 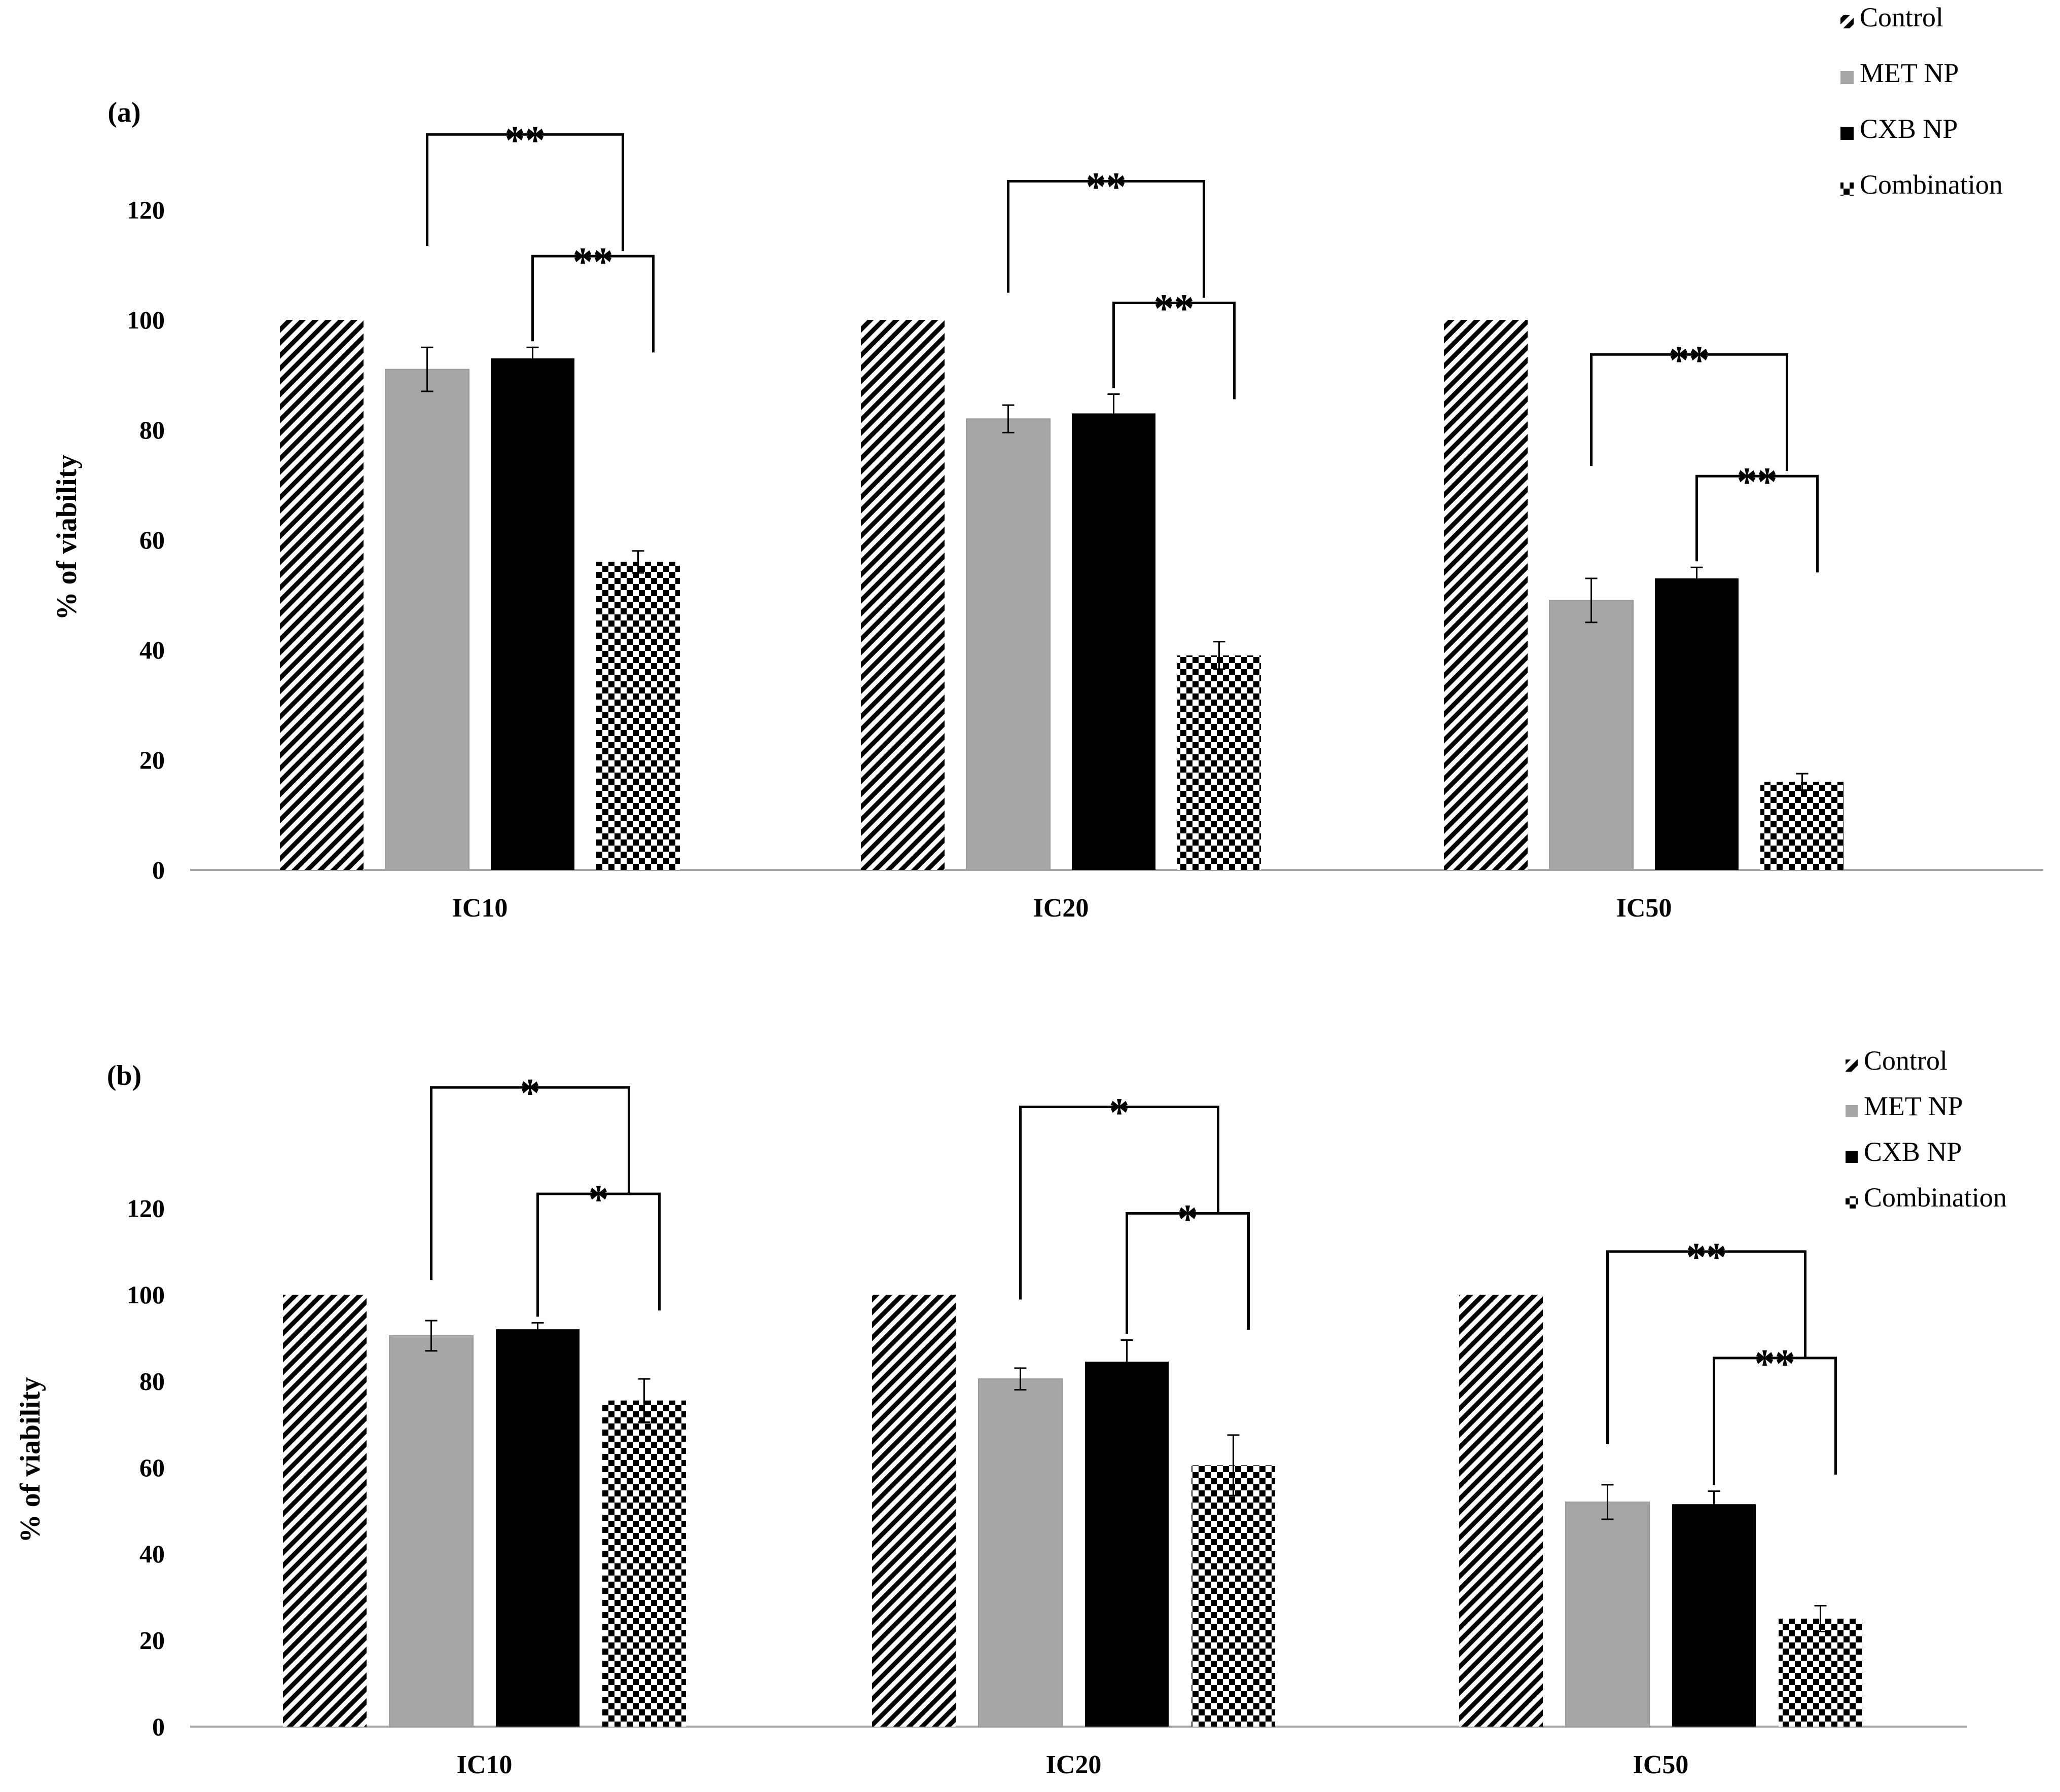 What do you see at coordinates (537, 1329) in the screenshot?
I see `error-bar-cxb-np-ic10` at bounding box center [537, 1329].